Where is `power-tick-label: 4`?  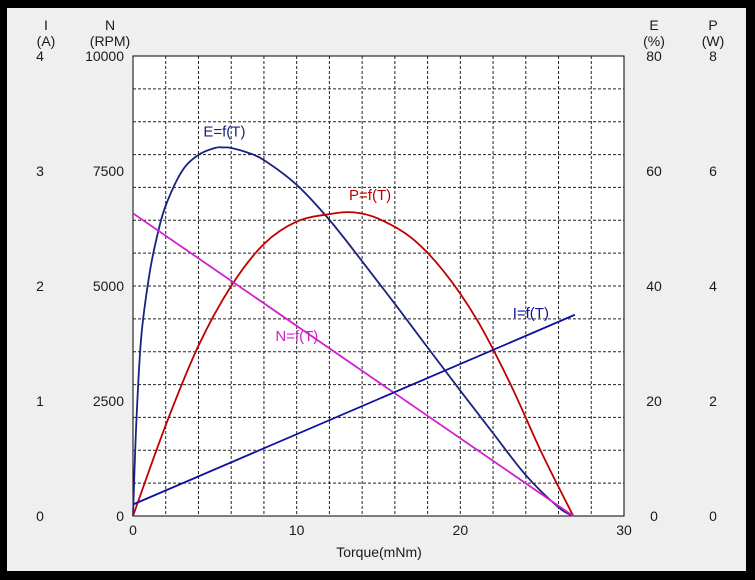
power-tick-label: 4 is located at coordinates (713, 286).